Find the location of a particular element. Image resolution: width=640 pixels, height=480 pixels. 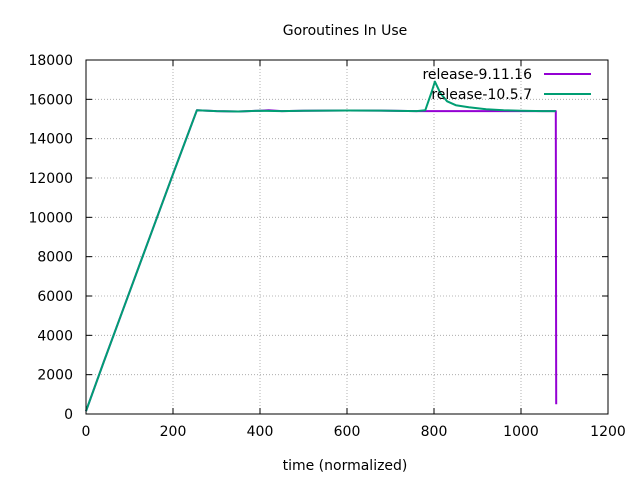

x-tick-label: 400 is located at coordinates (260, 432).